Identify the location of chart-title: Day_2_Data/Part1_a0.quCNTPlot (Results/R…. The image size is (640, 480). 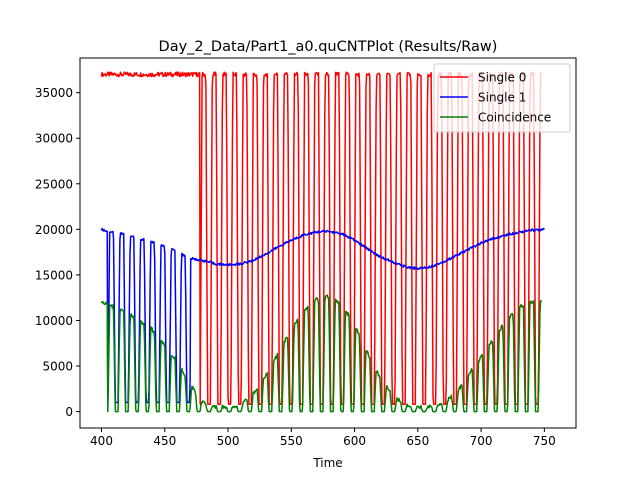
(328, 47).